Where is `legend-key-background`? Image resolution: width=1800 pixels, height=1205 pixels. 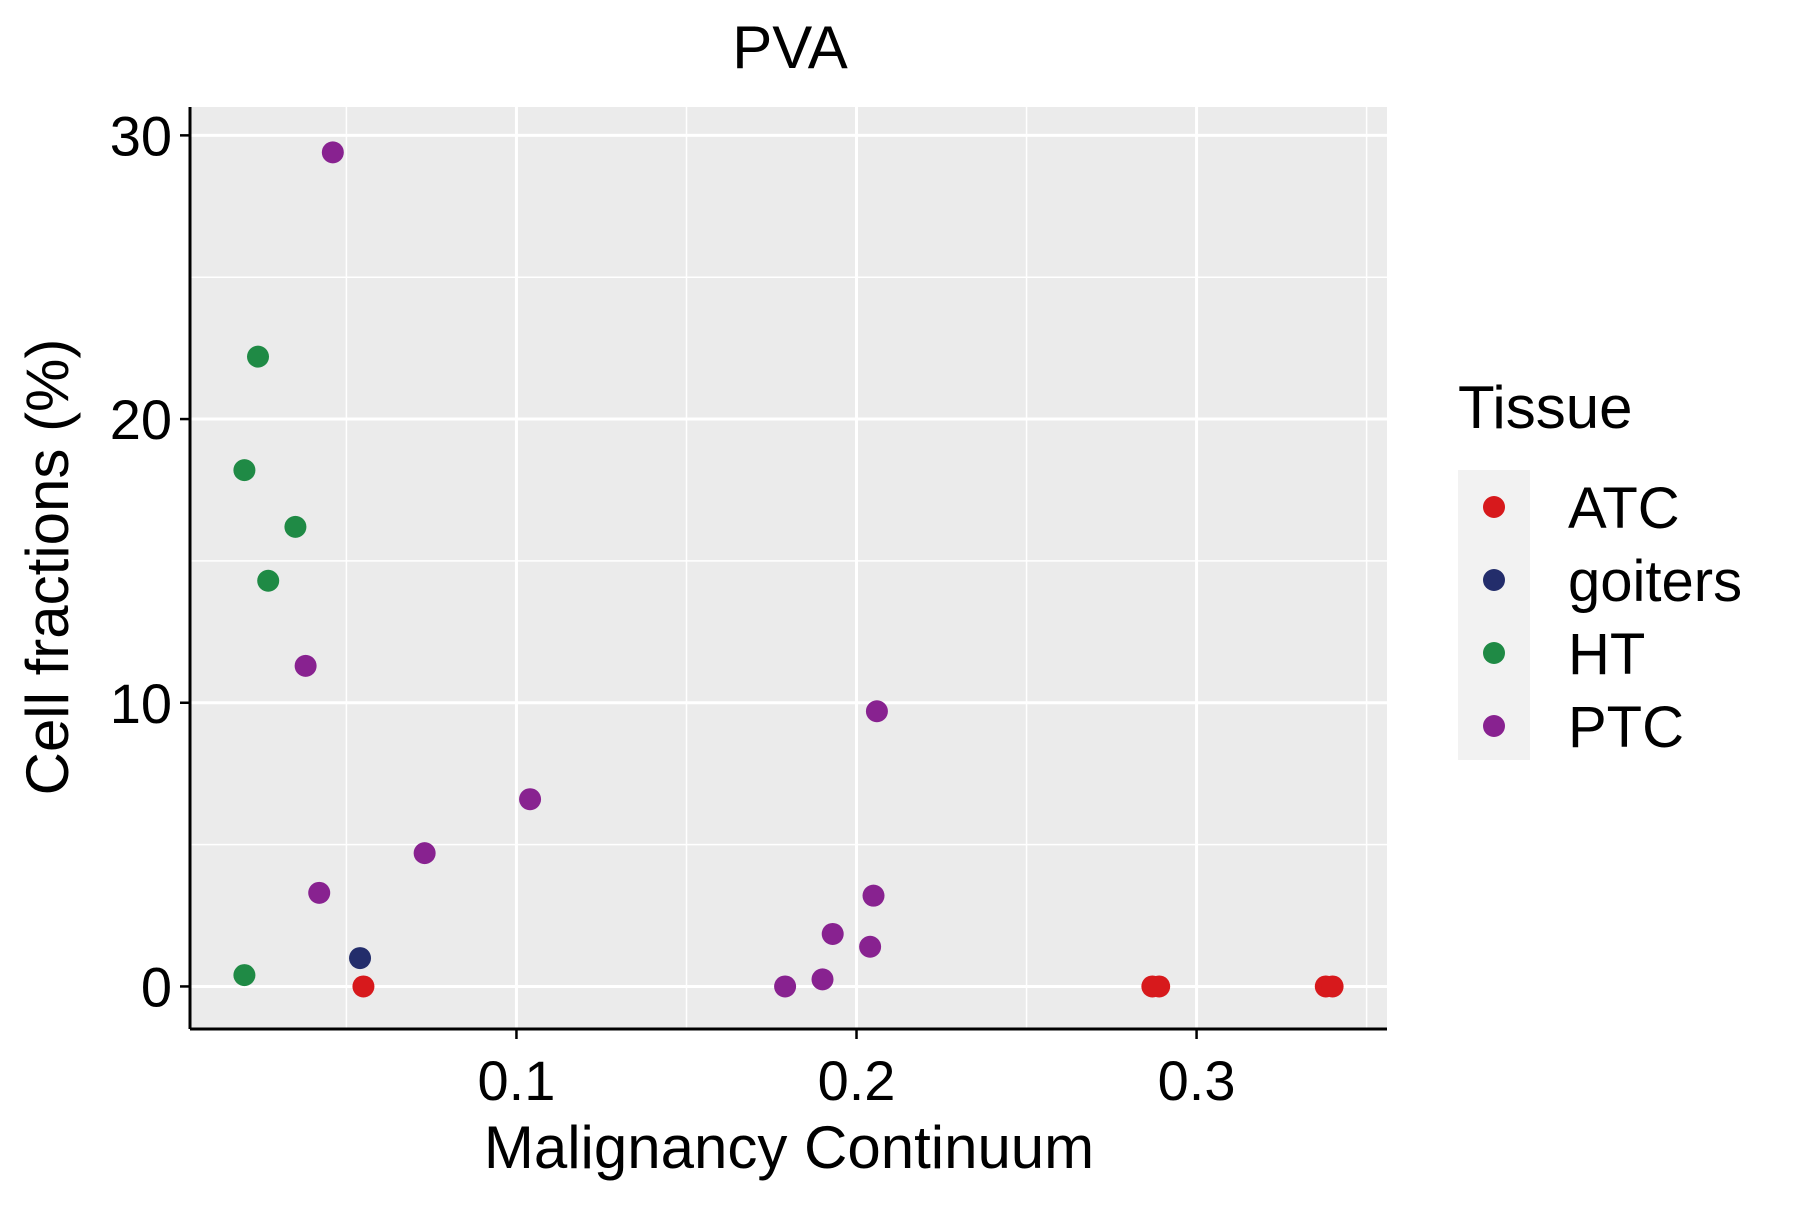 legend-key-background is located at coordinates (1494, 615).